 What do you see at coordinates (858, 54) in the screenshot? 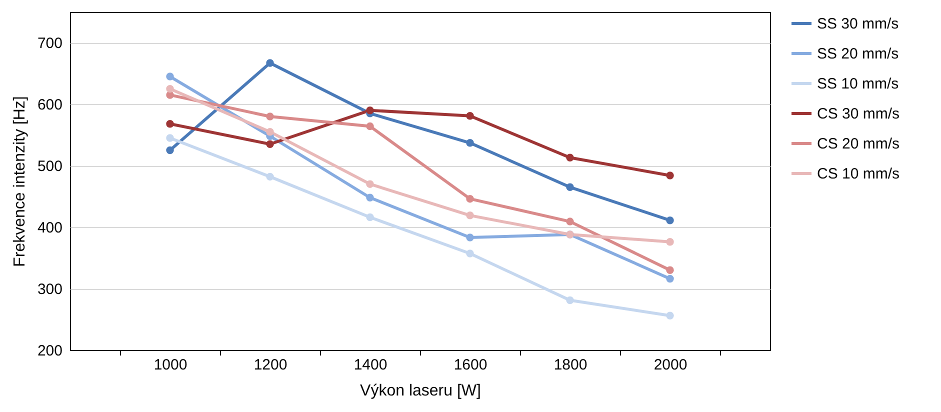
I see `legend-label: SS 20 mm/s` at bounding box center [858, 54].